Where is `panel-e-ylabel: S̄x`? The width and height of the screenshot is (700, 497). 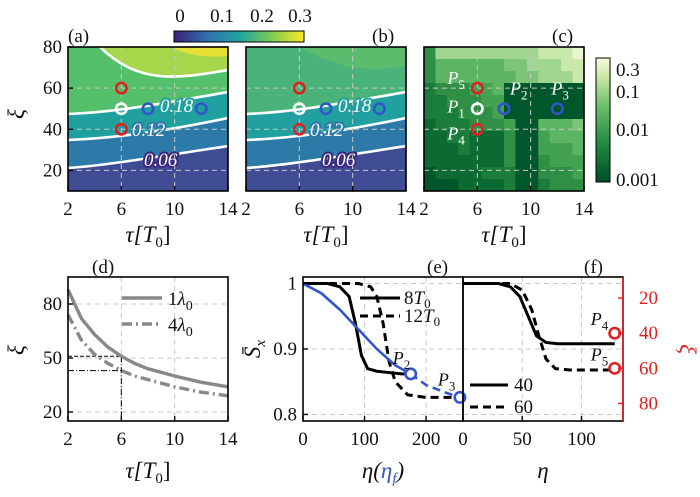 panel-e-ylabel: S̄x is located at coordinates (254, 349).